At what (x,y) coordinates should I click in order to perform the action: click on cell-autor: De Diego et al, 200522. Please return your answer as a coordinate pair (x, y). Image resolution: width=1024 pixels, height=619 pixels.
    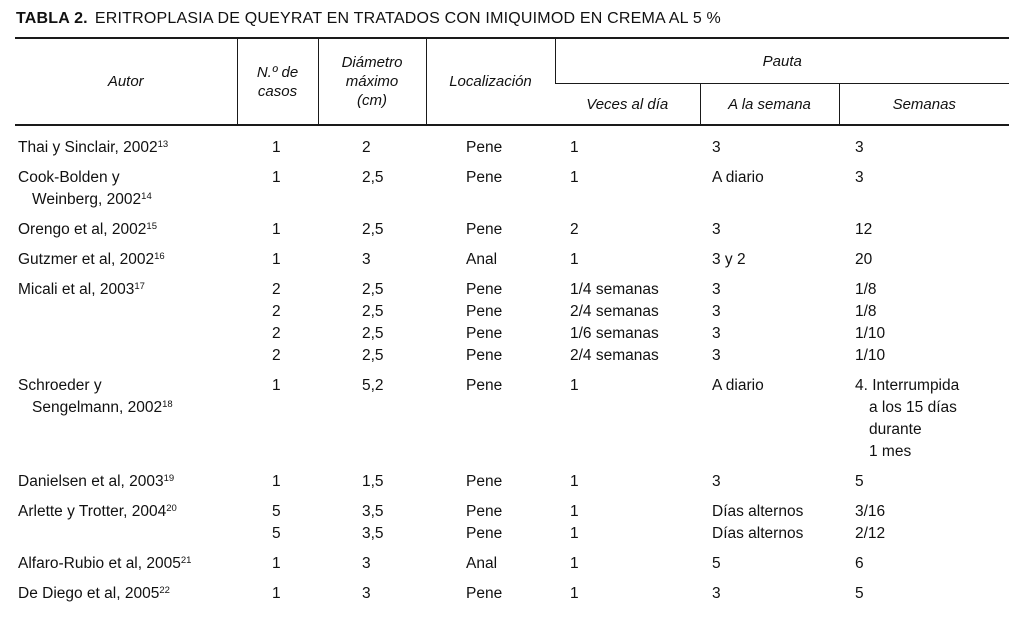
    Looking at the image, I should click on (126, 597).